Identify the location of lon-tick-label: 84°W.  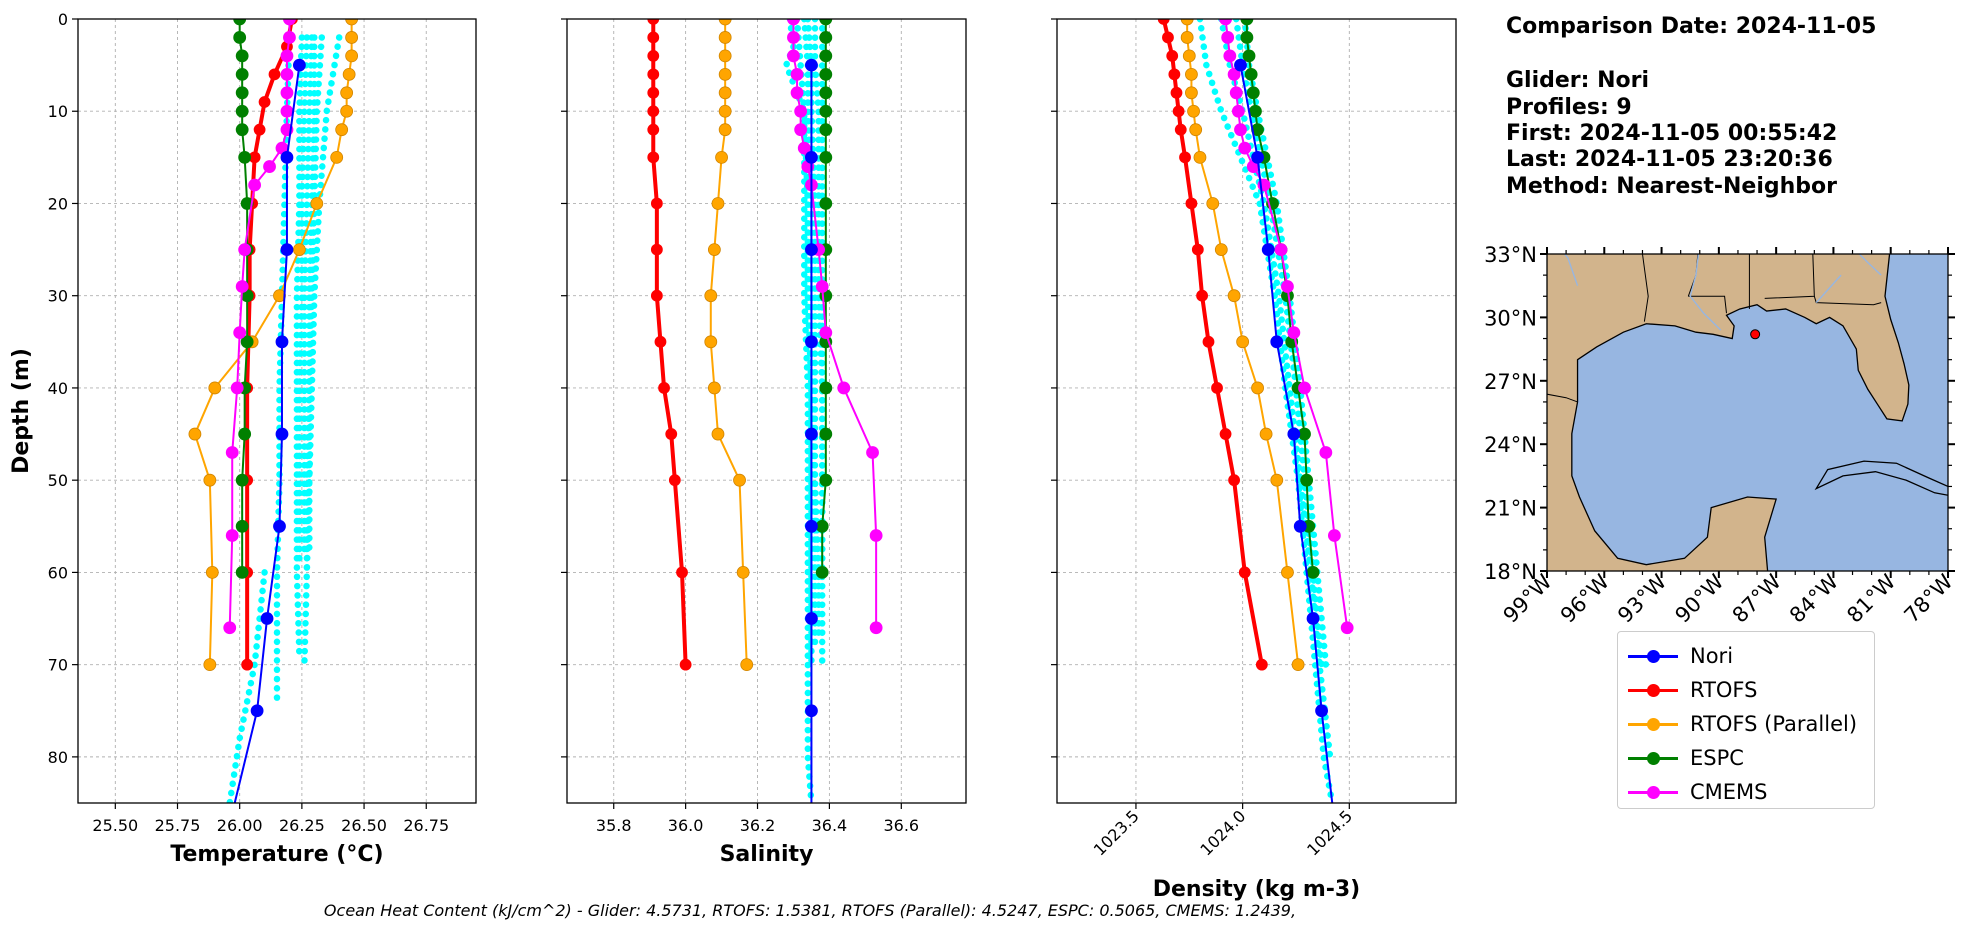
(1814, 598).